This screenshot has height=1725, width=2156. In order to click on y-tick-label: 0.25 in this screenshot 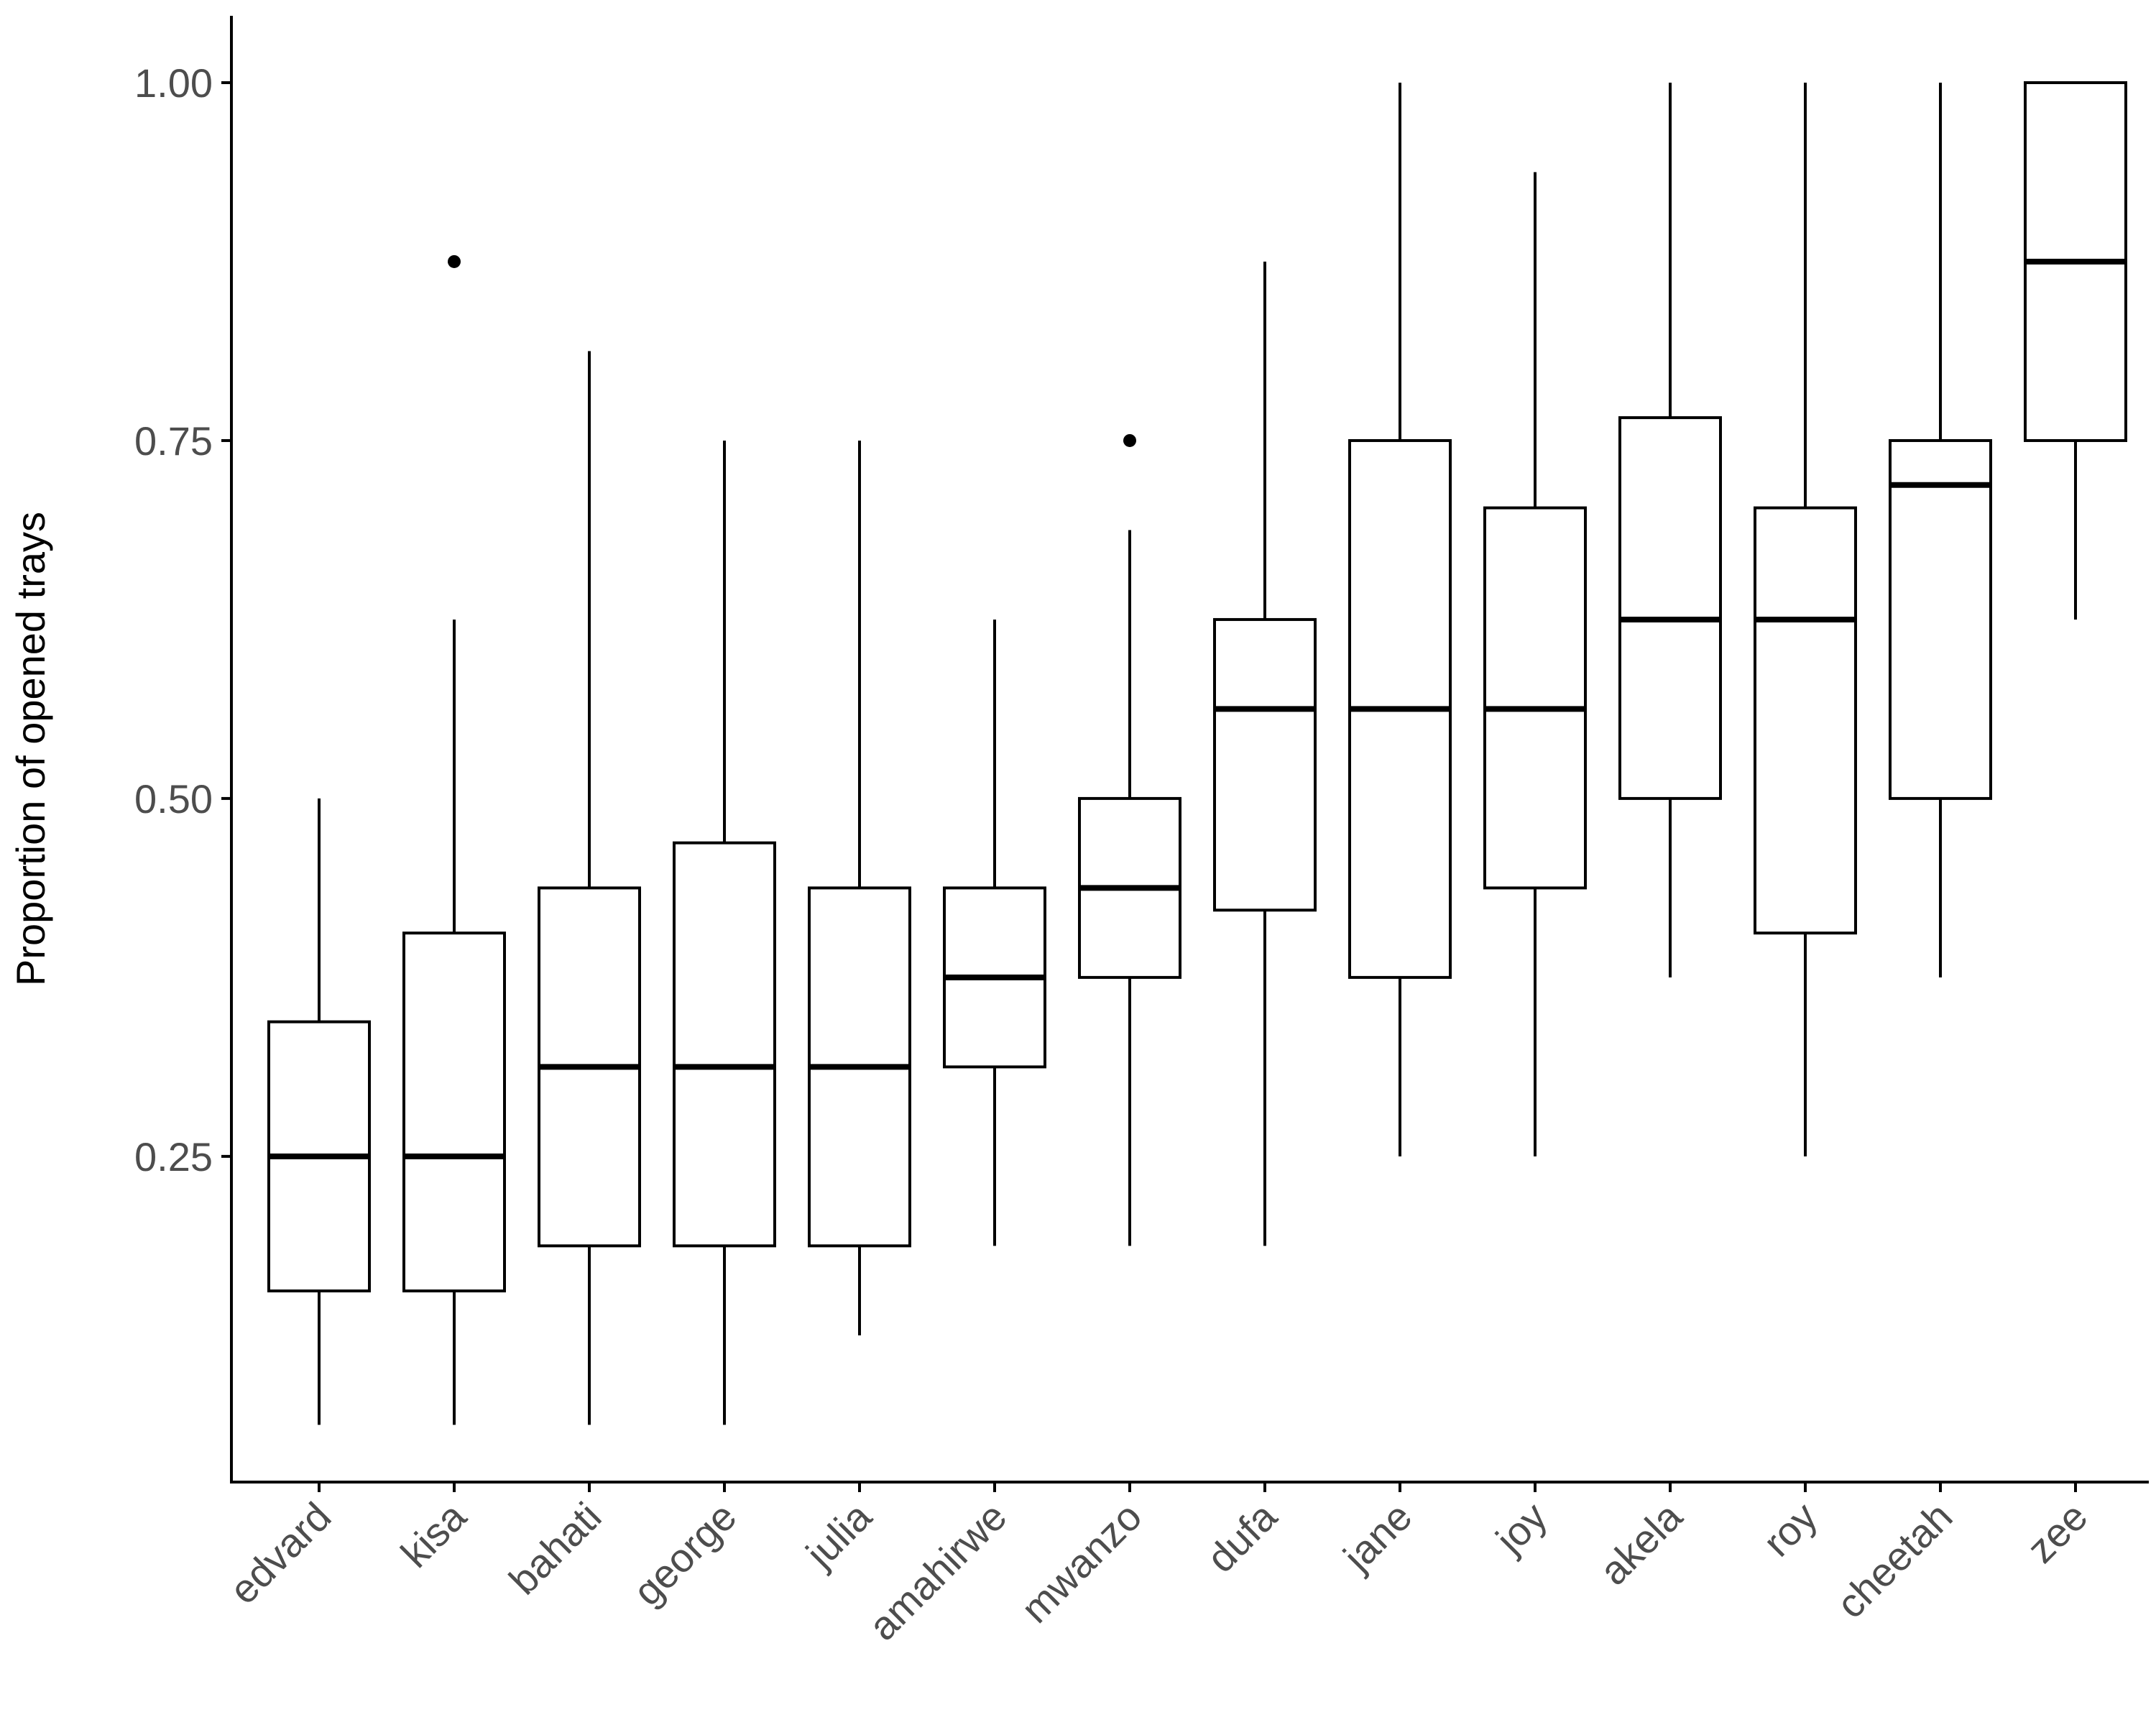, I will do `click(173, 1156)`.